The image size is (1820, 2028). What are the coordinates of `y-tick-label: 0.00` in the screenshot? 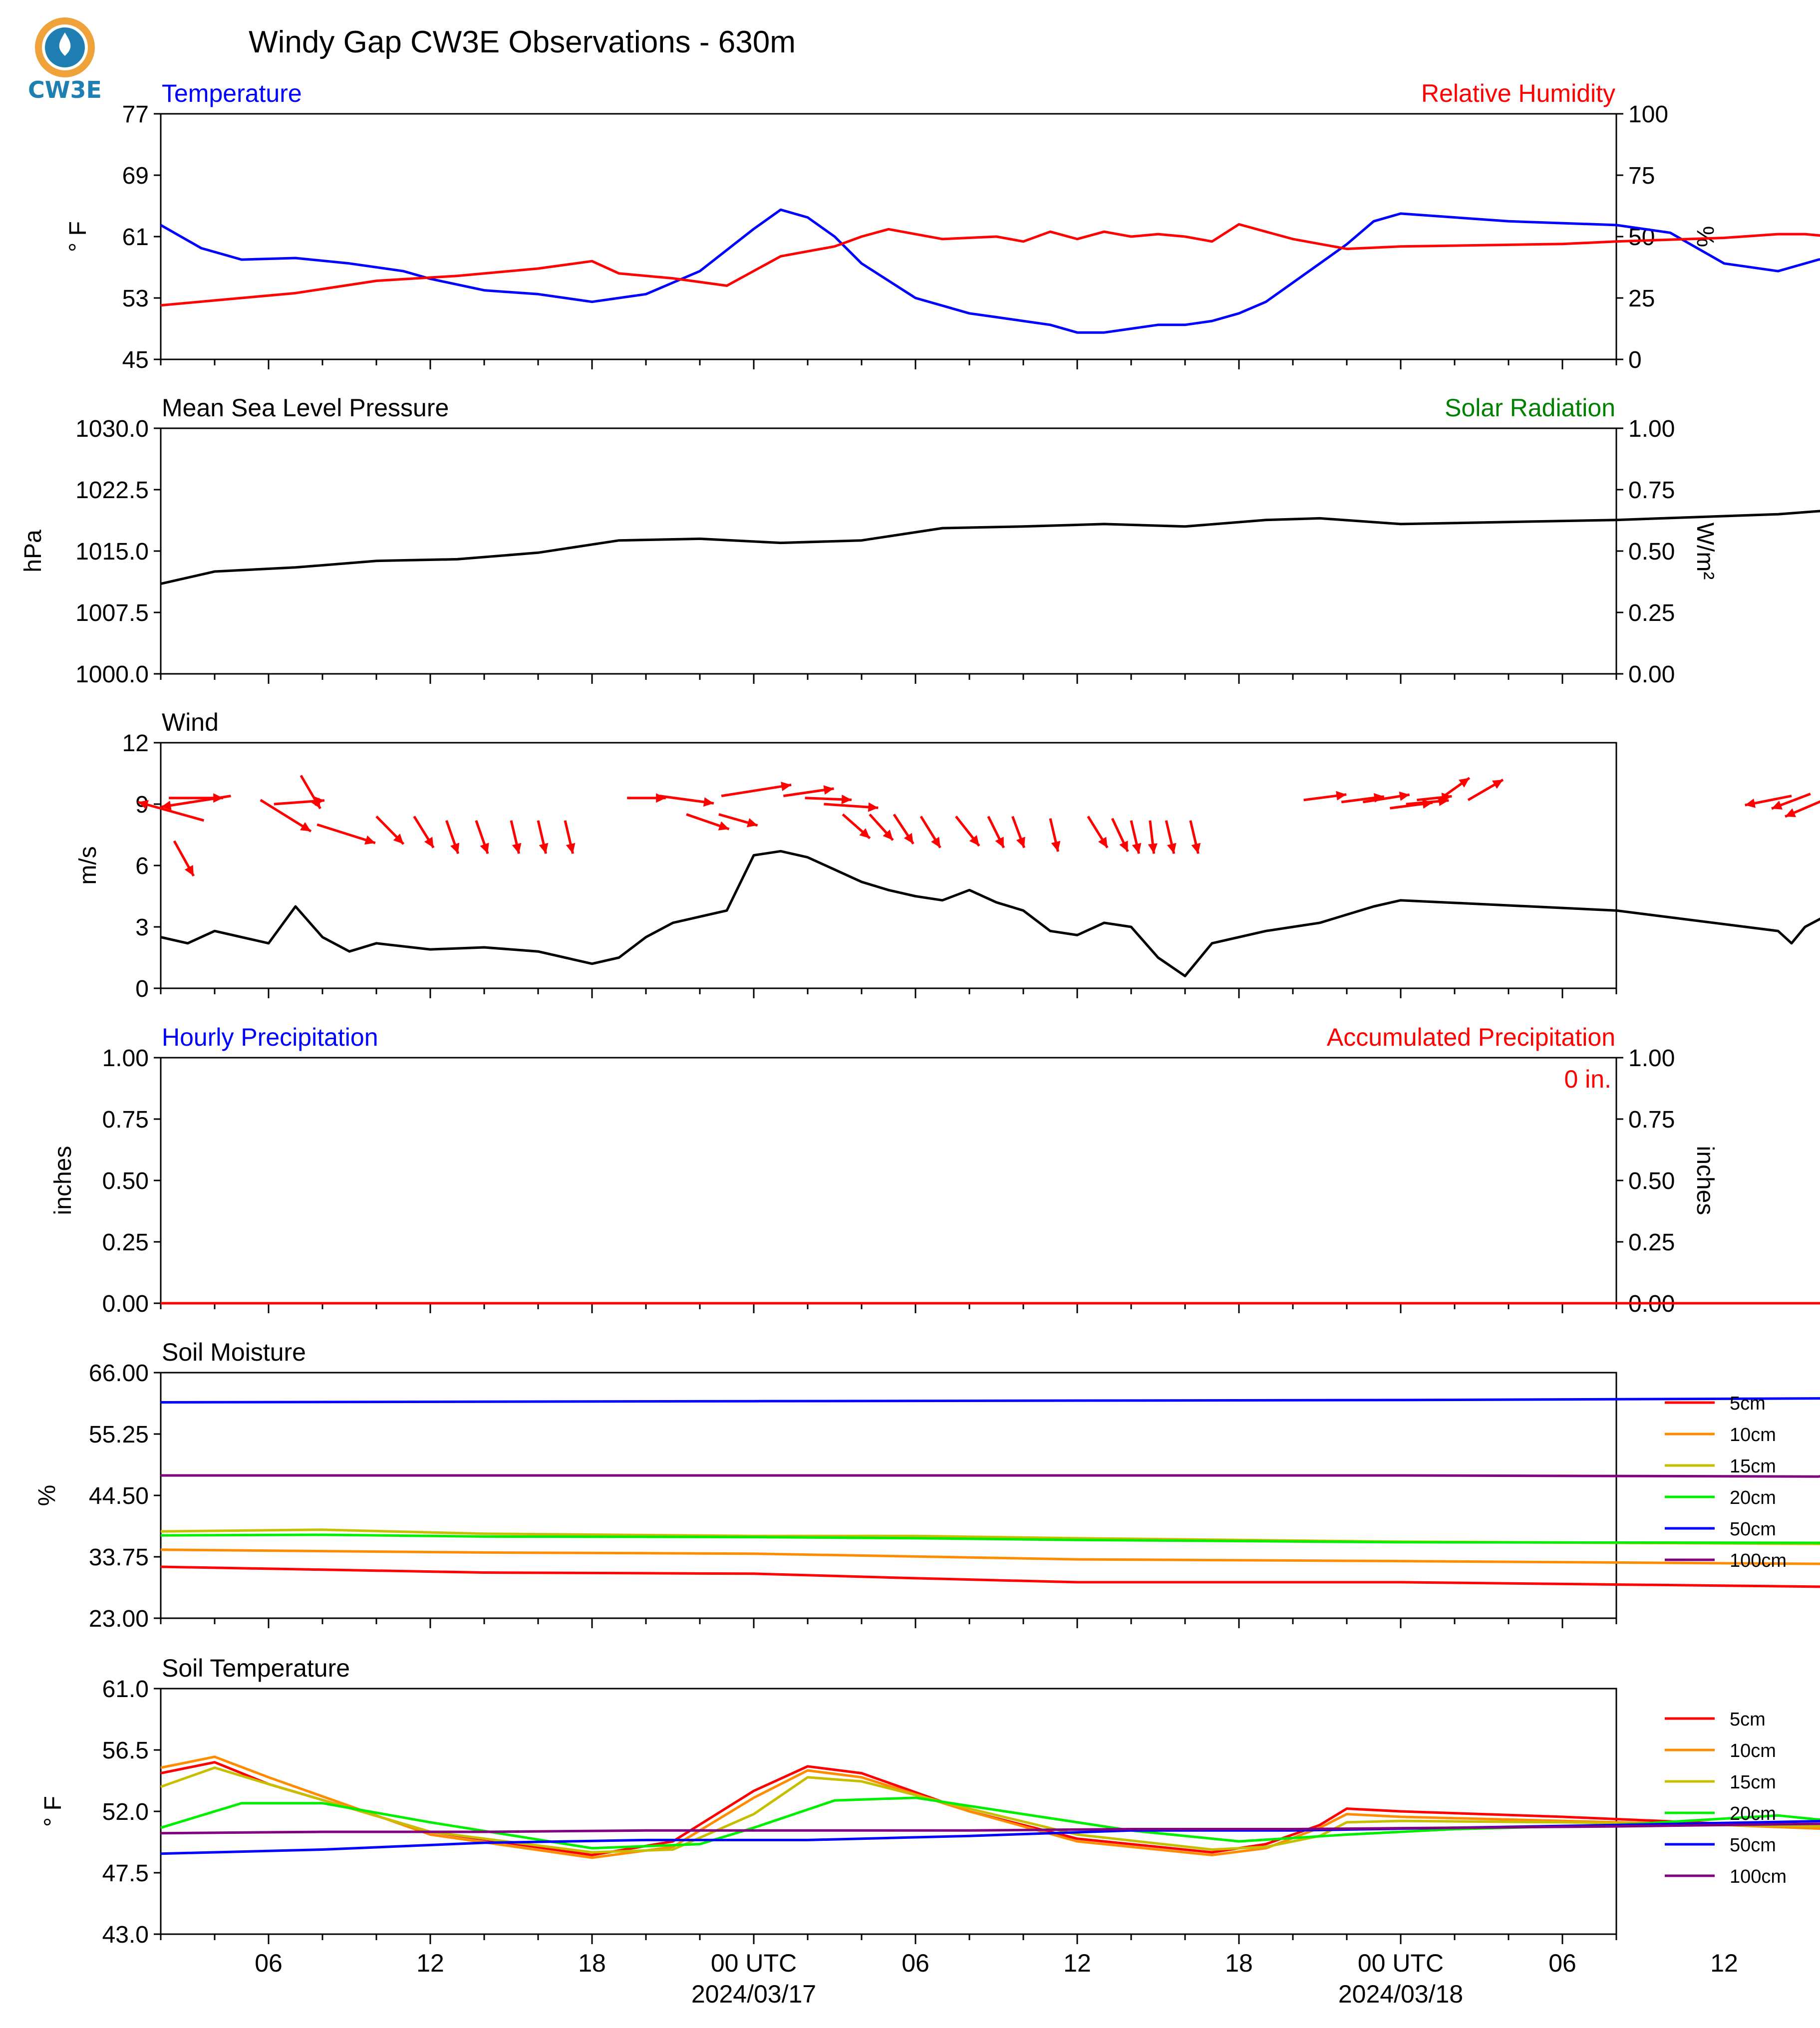 It's located at (125, 1304).